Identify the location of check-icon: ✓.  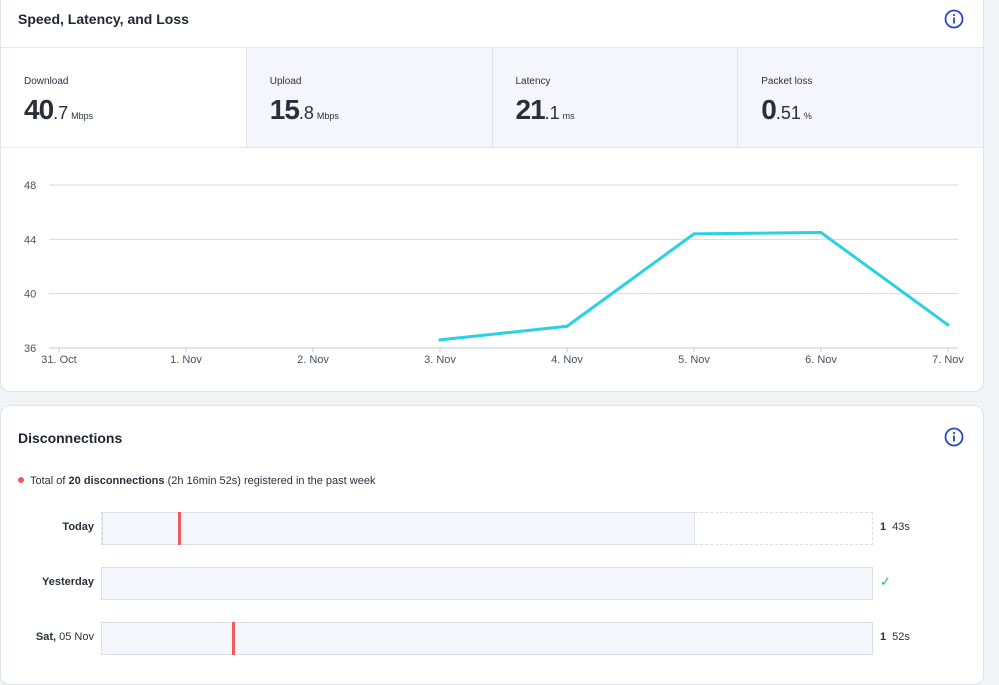
(885, 581).